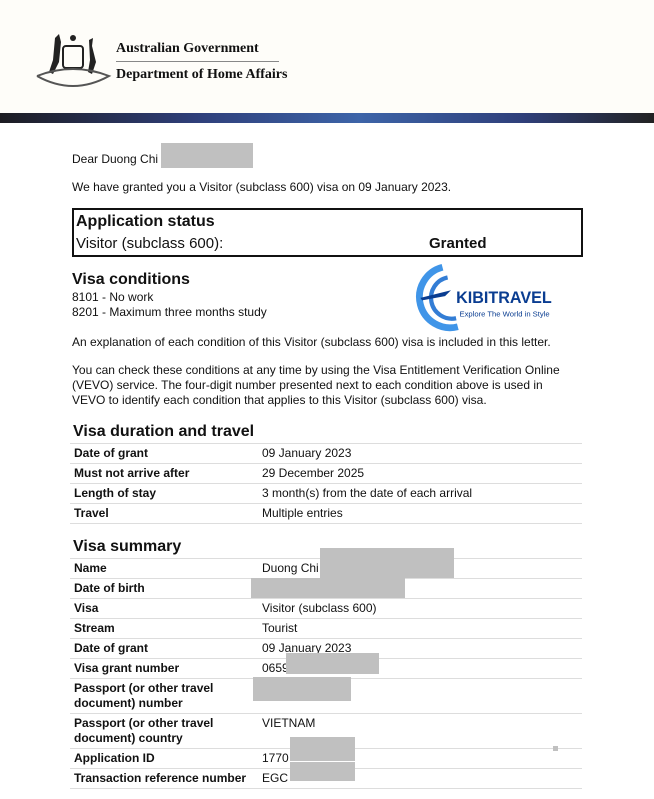 This screenshot has height=799, width=654. What do you see at coordinates (132, 473) in the screenshot?
I see `row-label: Must not arrive after` at bounding box center [132, 473].